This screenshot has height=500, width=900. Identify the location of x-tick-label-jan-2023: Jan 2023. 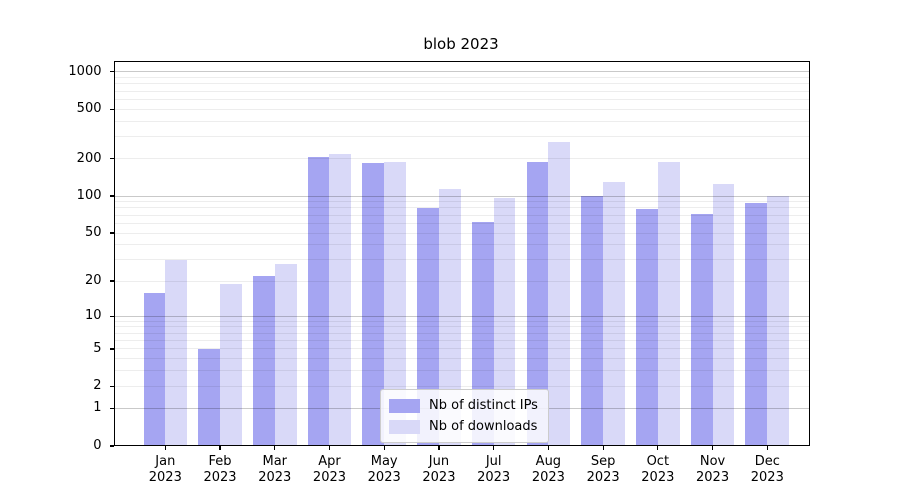
(165, 469).